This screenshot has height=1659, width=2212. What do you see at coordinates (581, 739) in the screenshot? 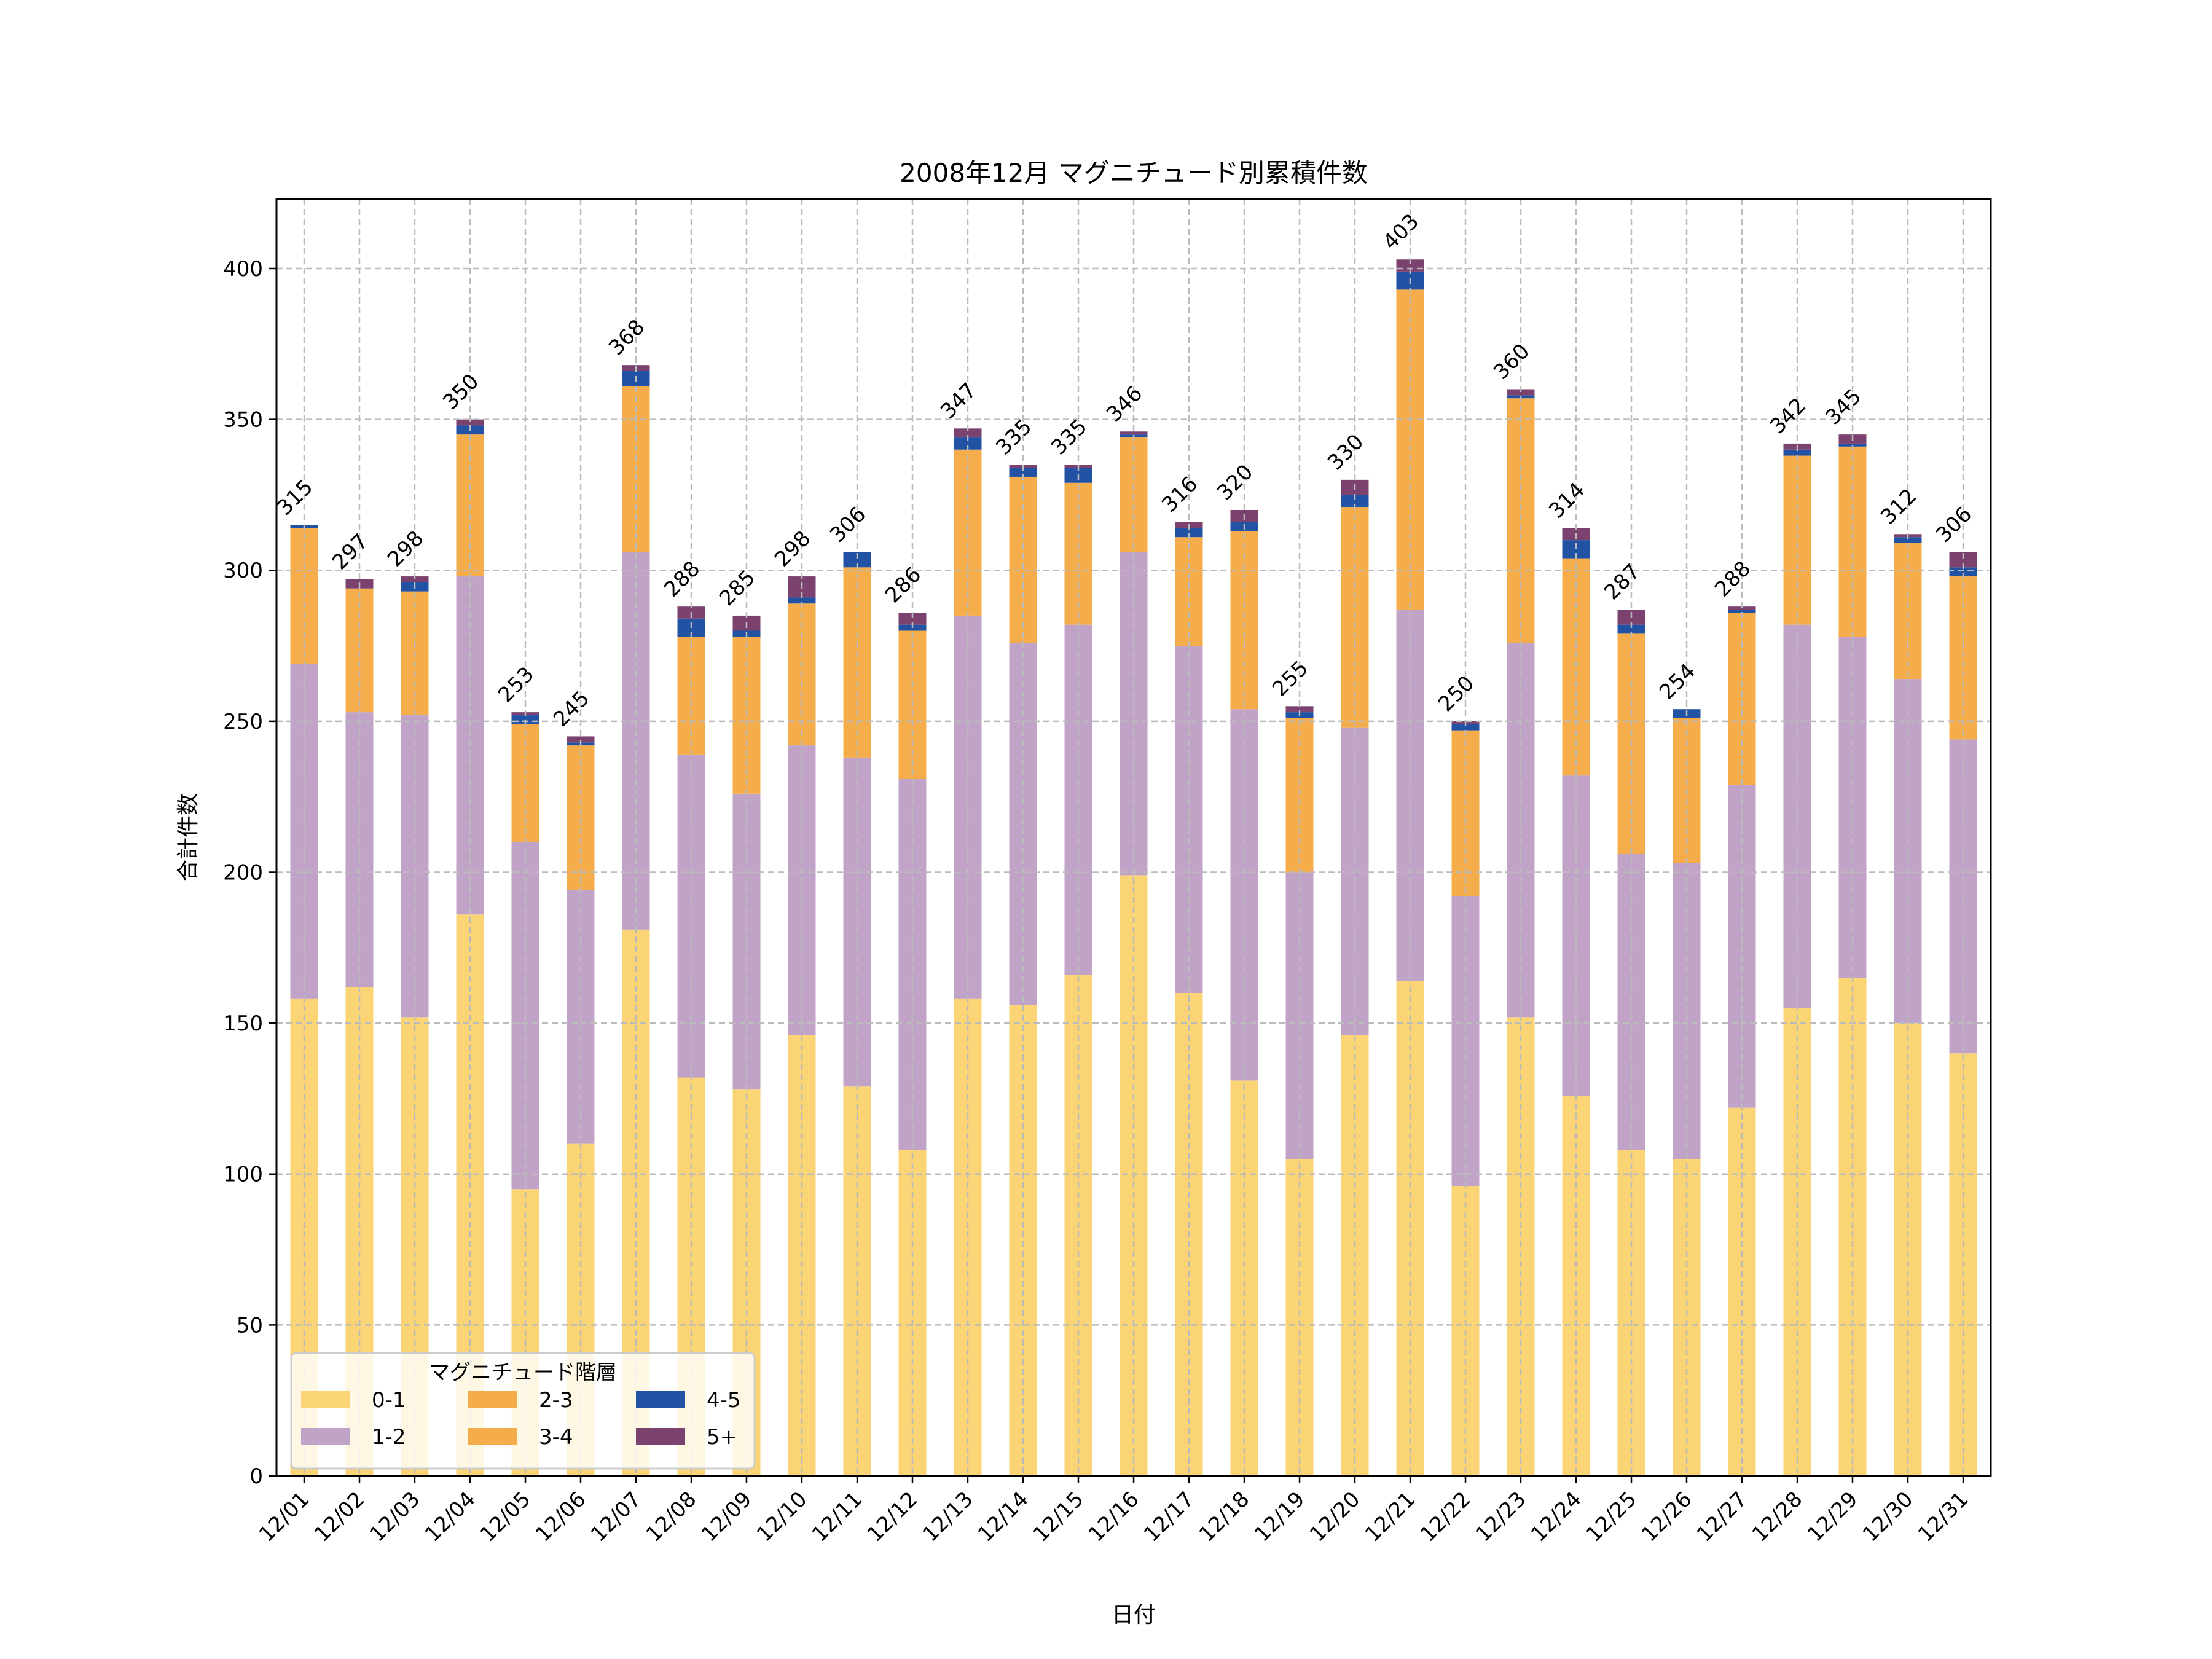
I see `bar-segment-5plus: 12/06 5+: 2` at bounding box center [581, 739].